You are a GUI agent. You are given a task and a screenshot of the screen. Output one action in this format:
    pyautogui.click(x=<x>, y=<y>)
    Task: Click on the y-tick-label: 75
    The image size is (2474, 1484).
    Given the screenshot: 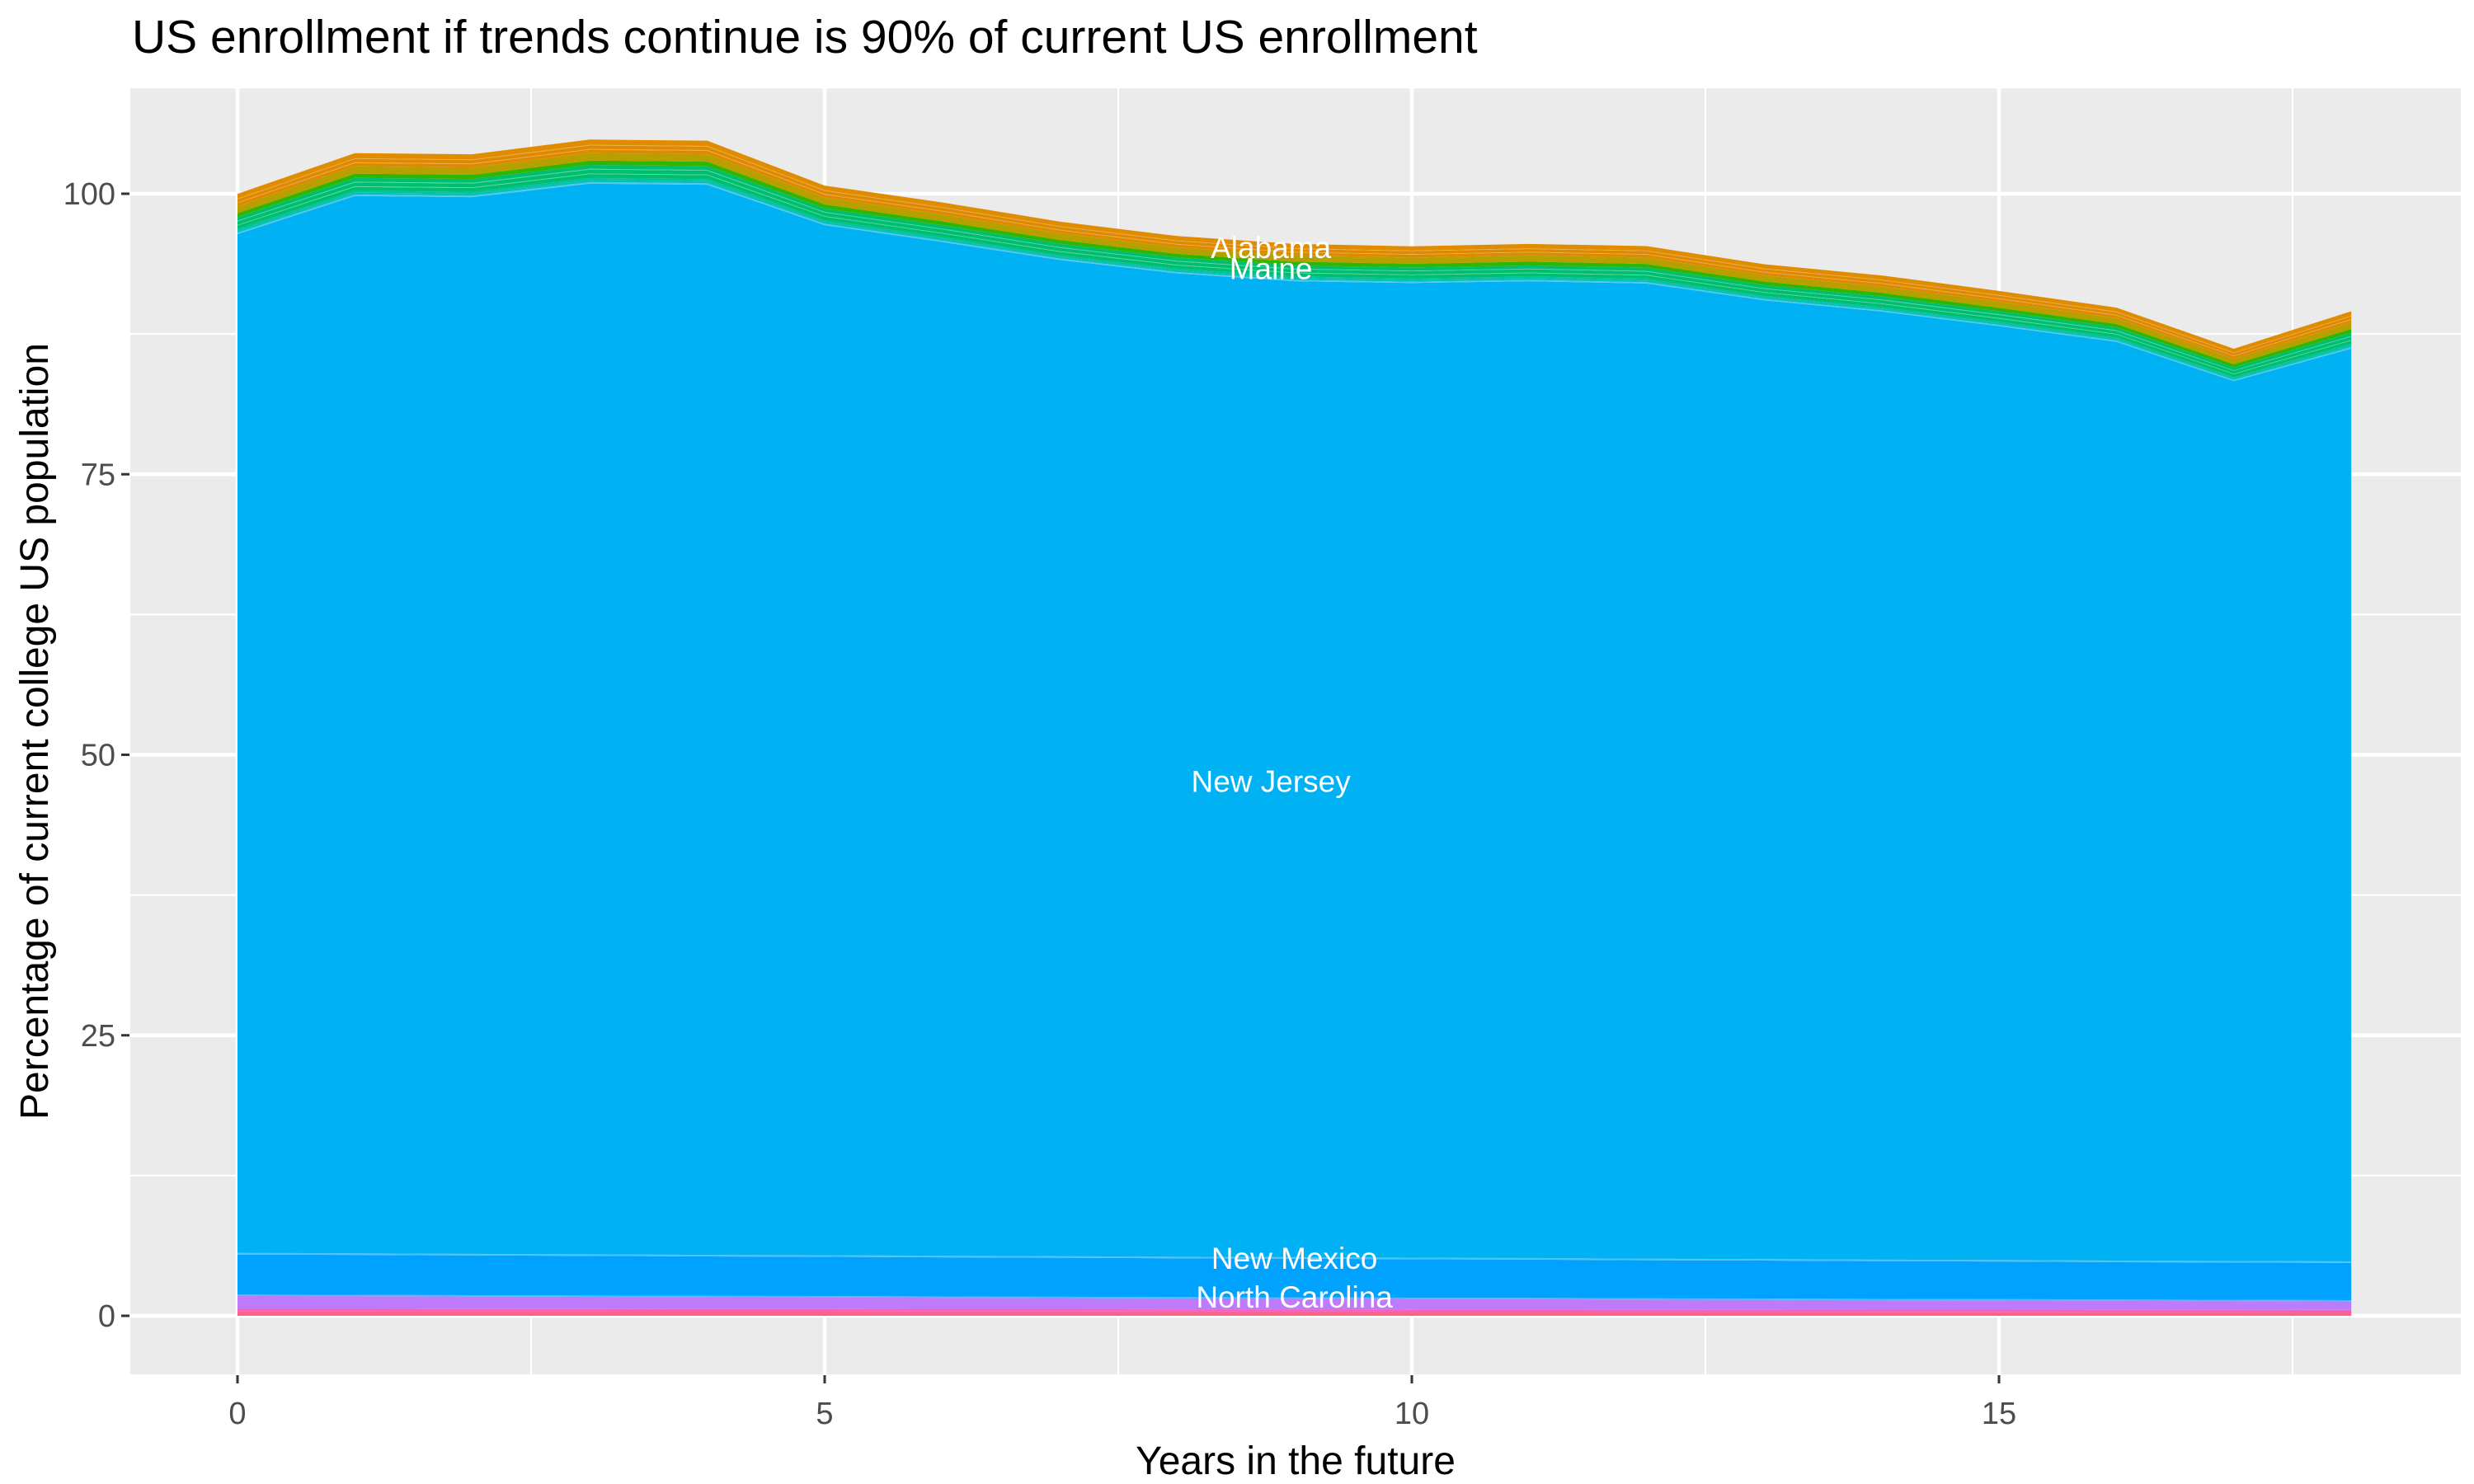 What is the action you would take?
    pyautogui.click(x=98, y=475)
    